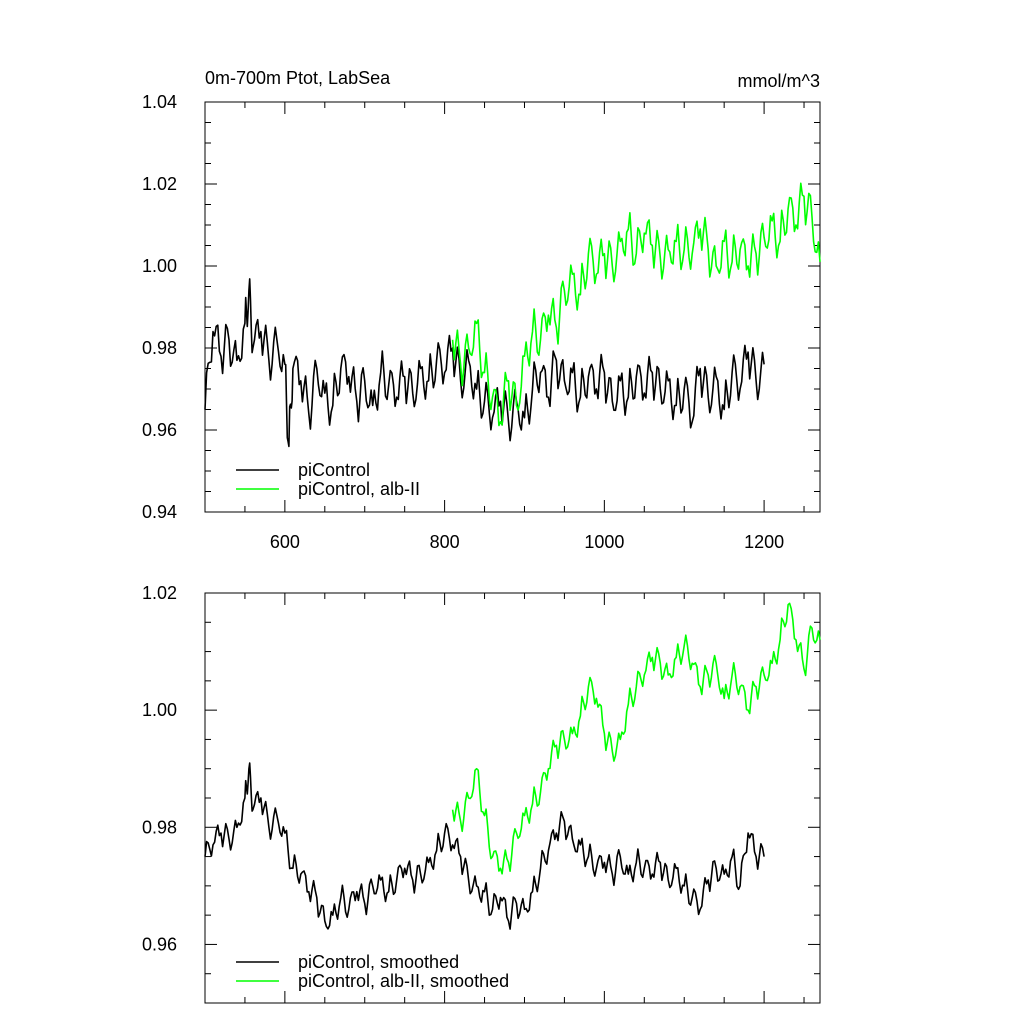  What do you see at coordinates (285, 542) in the screenshot?
I see `x-tick-label: 600` at bounding box center [285, 542].